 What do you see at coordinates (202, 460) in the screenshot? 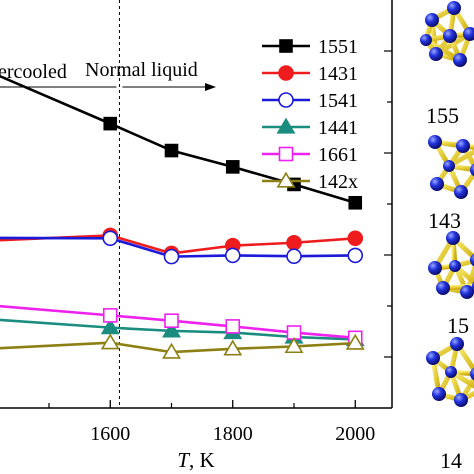
I see `x-axis-label-unit: , K` at bounding box center [202, 460].